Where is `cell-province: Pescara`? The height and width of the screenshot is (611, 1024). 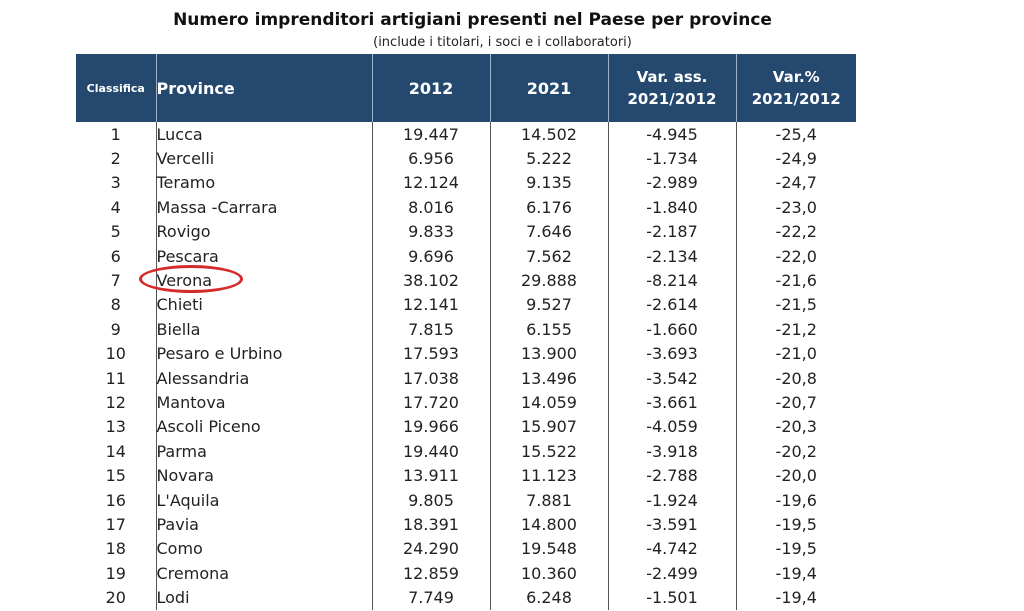 cell-province: Pescara is located at coordinates (264, 256).